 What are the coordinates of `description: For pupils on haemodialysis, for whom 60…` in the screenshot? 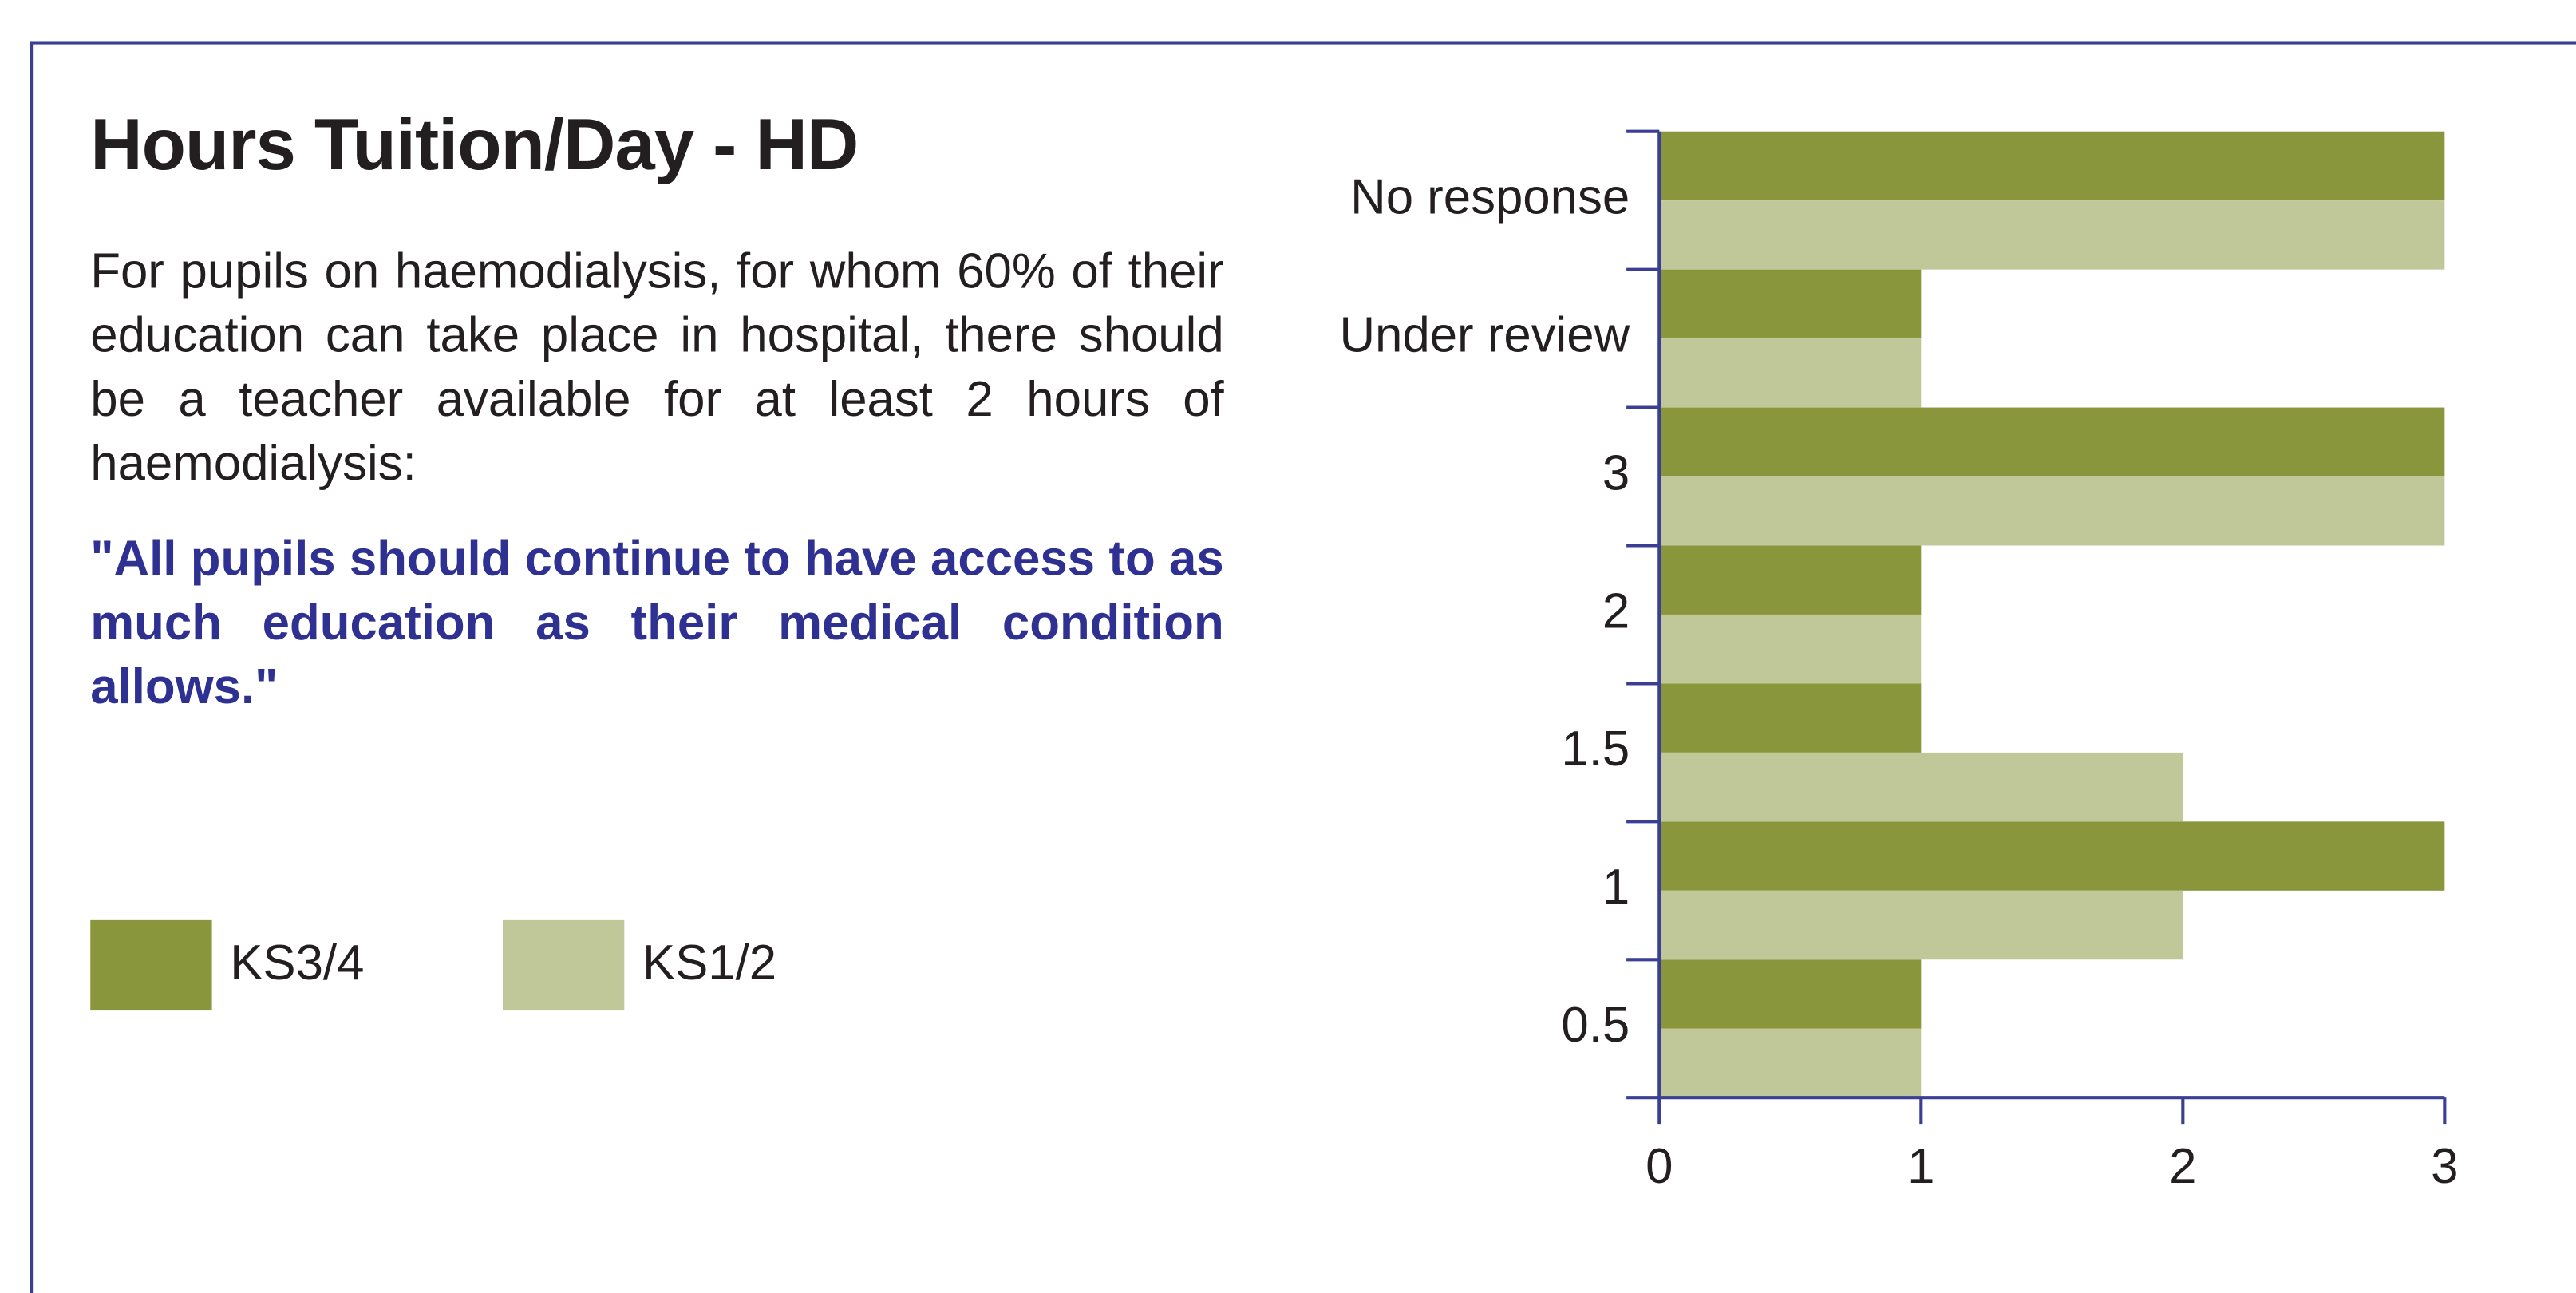 It's located at (657, 368).